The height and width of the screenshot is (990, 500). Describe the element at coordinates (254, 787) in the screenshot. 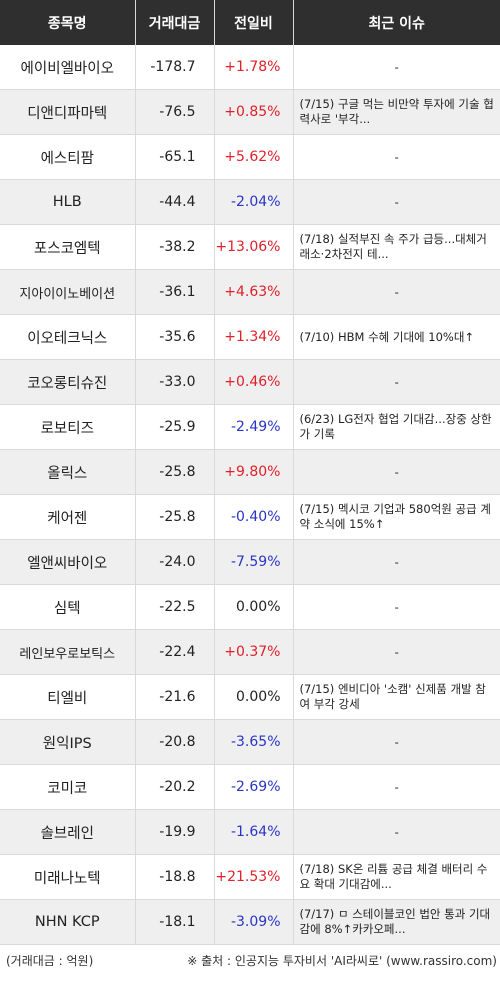

I see `change-rate: -2.69%` at that location.